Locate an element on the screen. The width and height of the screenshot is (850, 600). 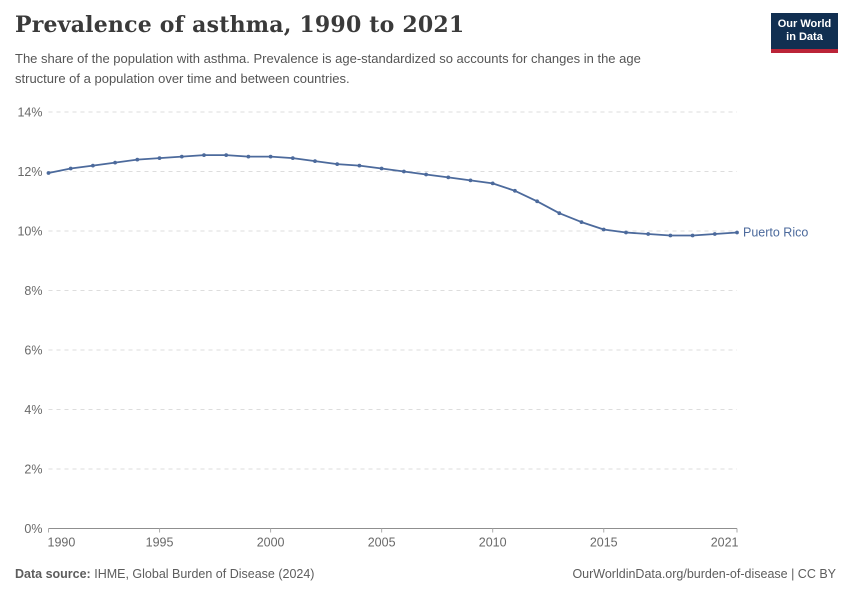
data-point-2014 is located at coordinates (581, 222).